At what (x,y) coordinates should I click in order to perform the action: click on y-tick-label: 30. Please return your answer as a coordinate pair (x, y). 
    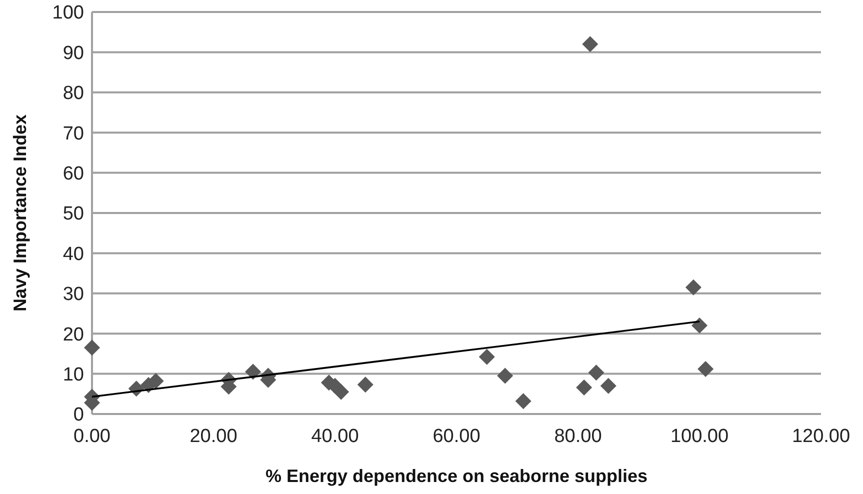
    Looking at the image, I should click on (73, 295).